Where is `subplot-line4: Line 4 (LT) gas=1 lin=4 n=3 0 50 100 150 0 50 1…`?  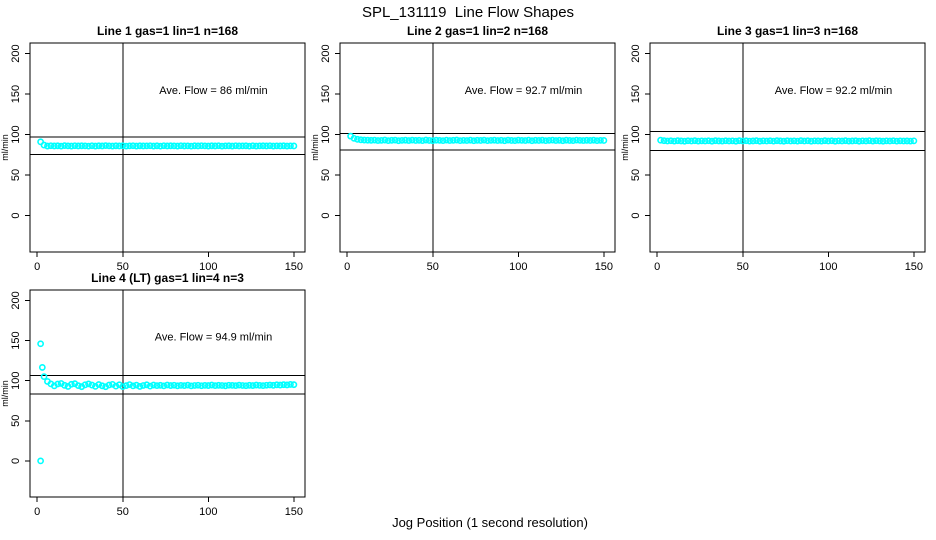
subplot-line4: Line 4 (LT) gas=1 lin=4 n=3 0 50 100 150 0 50 1… is located at coordinates (153, 393).